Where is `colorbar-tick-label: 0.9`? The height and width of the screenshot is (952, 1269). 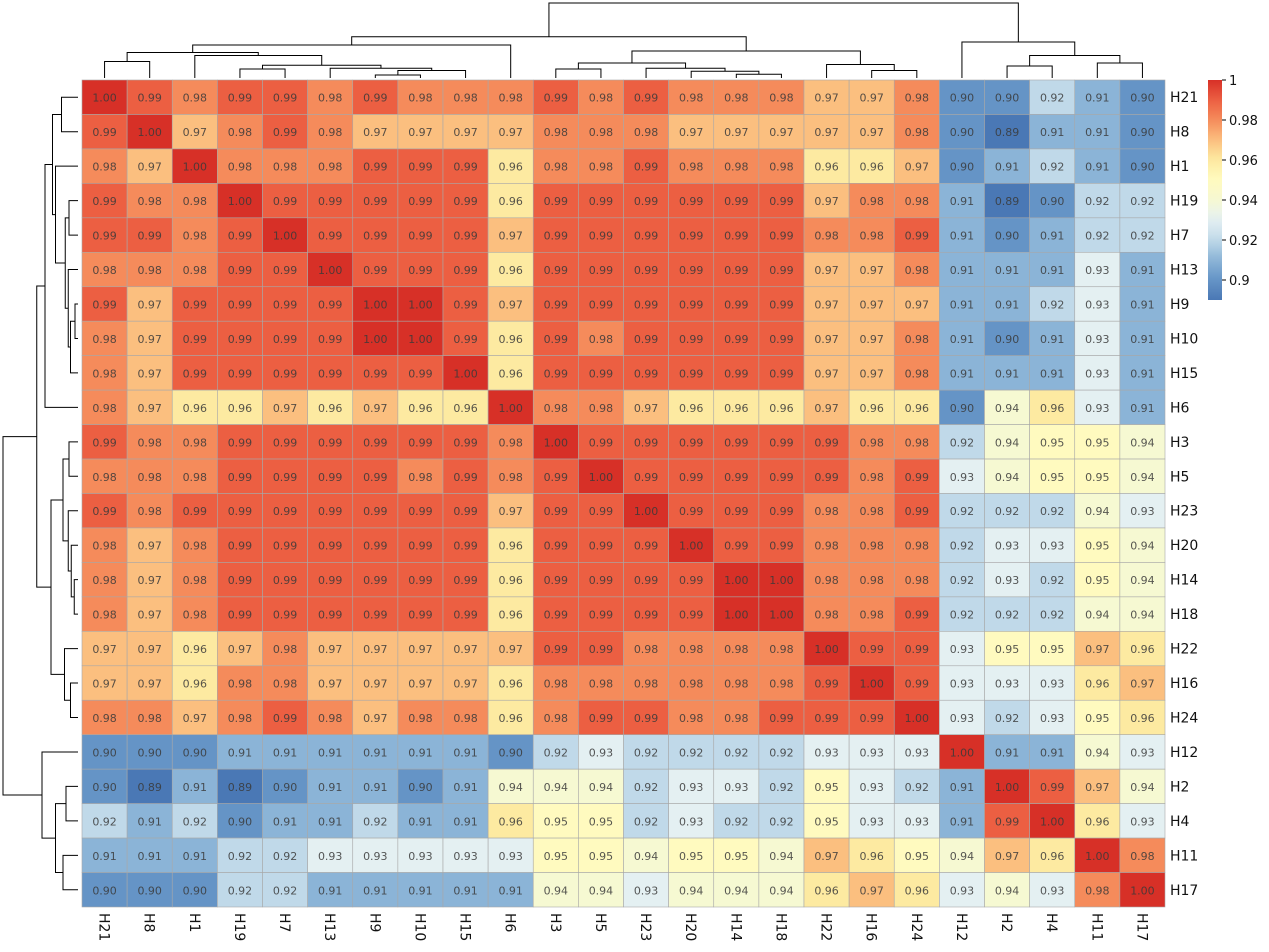 colorbar-tick-label: 0.9 is located at coordinates (1239, 281).